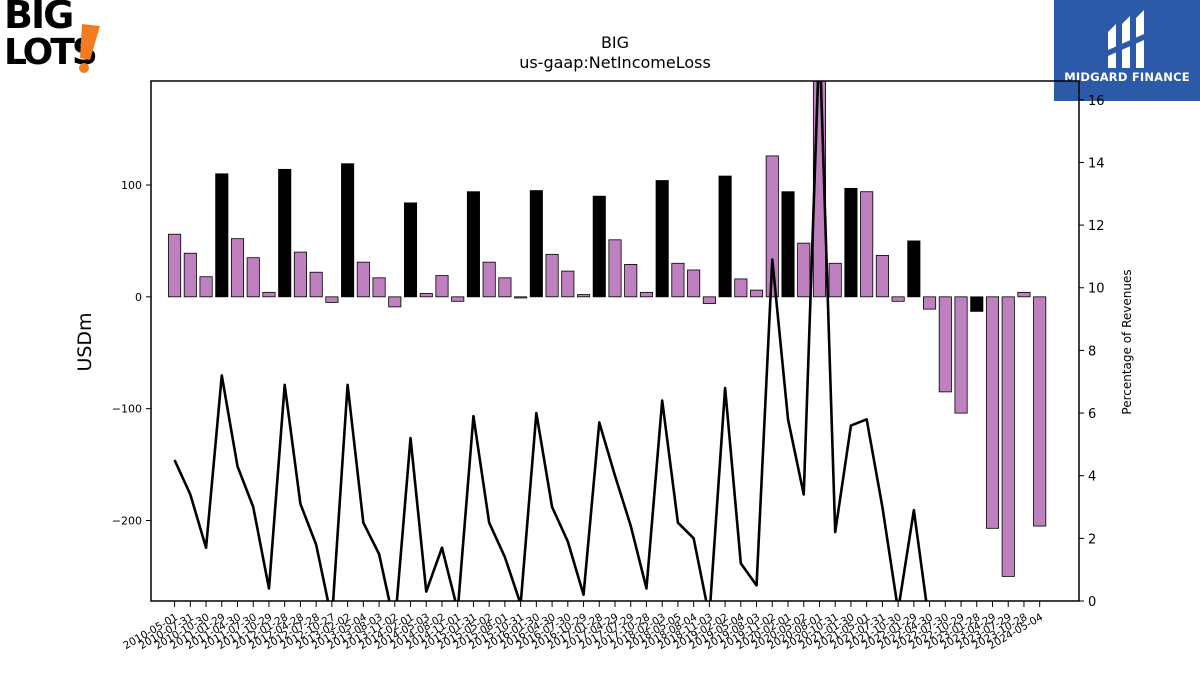 This screenshot has height=675, width=1200. Describe the element at coordinates (1092, 351) in the screenshot. I see `y2-tick-label: 8` at that location.